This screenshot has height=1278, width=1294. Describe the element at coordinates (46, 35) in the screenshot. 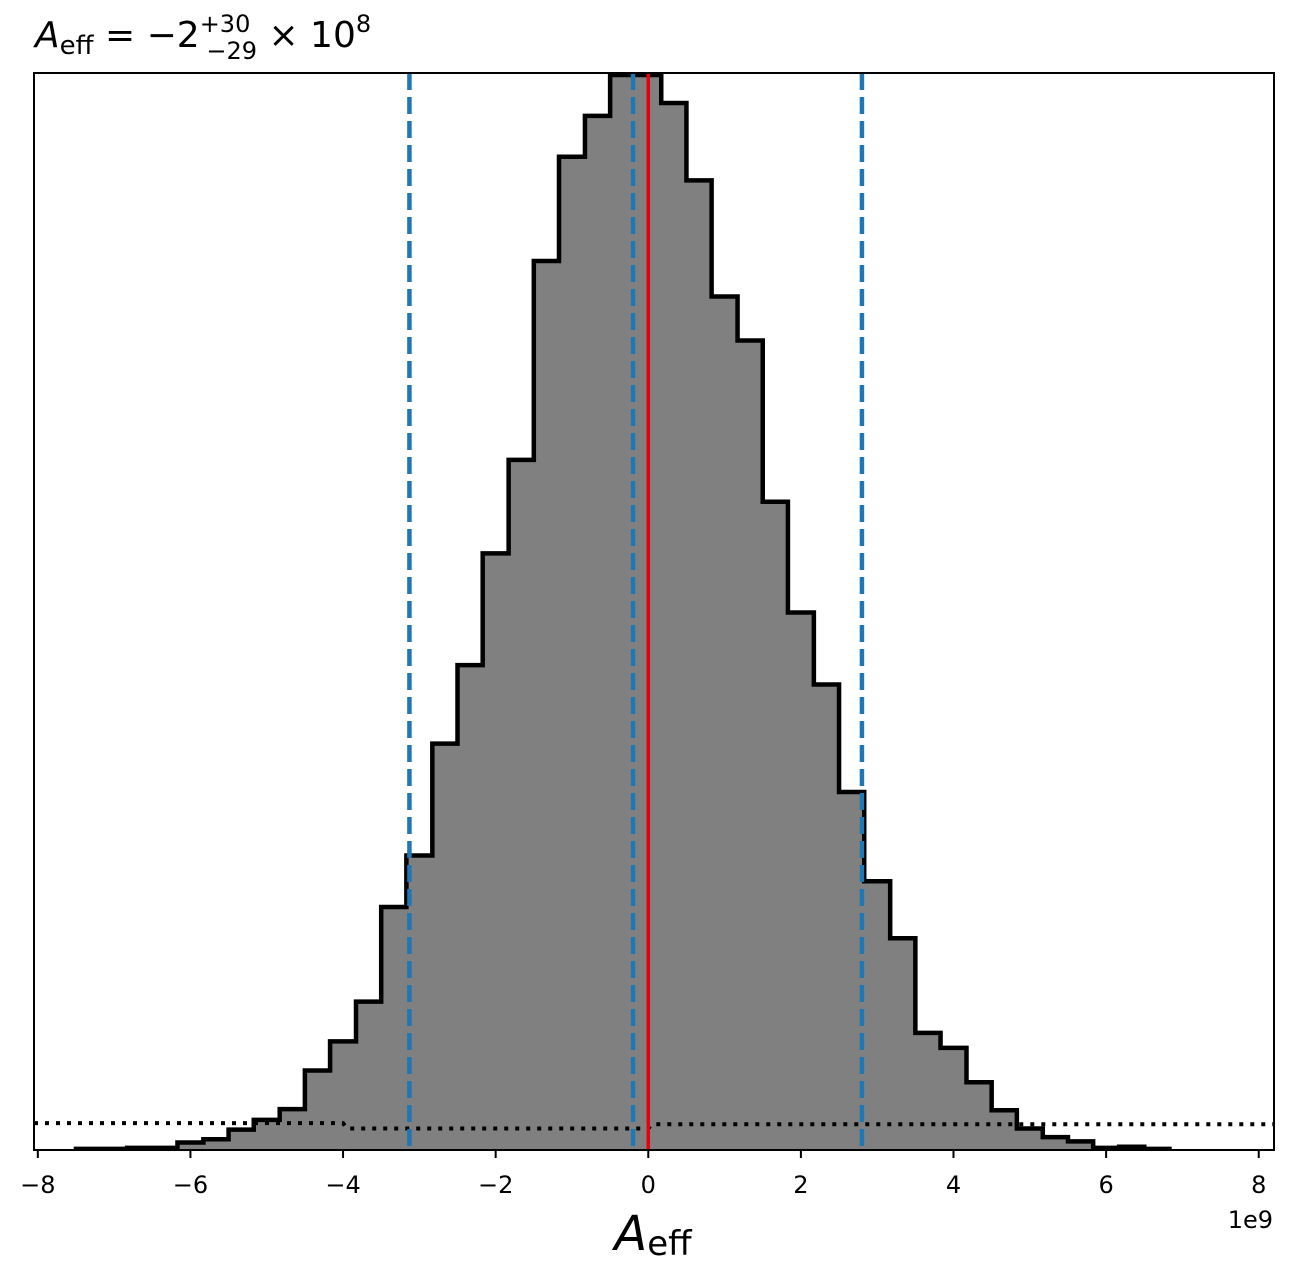

I see `title-symbol: A` at that location.